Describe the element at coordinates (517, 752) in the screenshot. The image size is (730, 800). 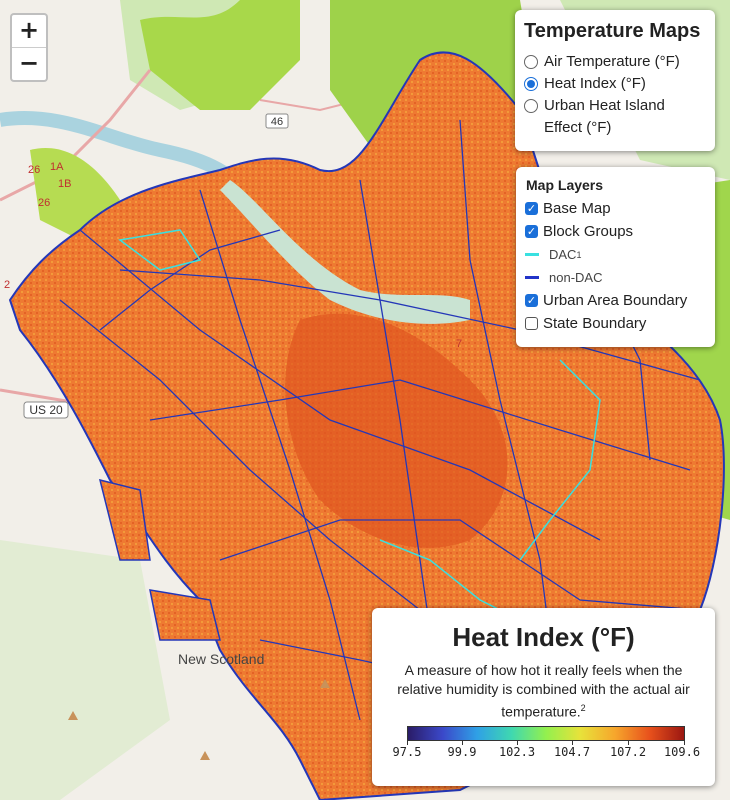
I see `tick-label: 102.3` at that location.